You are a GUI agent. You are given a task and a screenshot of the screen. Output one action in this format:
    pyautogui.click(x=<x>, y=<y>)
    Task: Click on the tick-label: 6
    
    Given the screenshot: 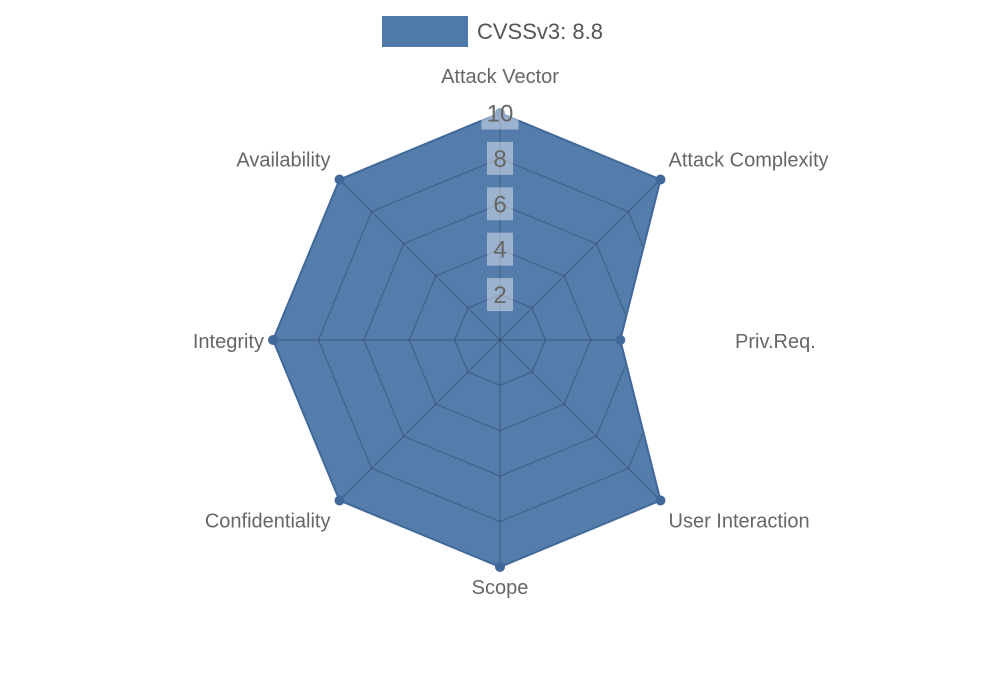 What is the action you would take?
    pyautogui.click(x=499, y=204)
    